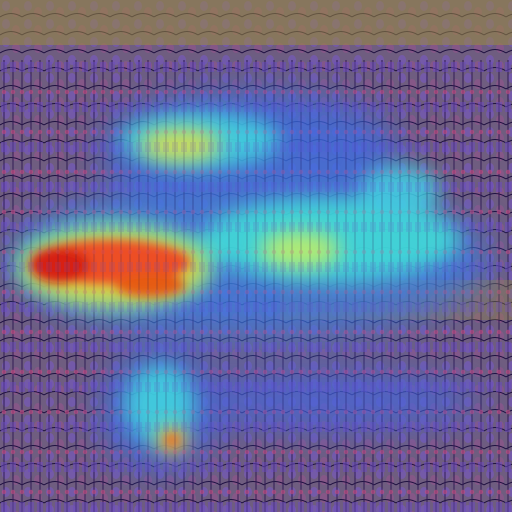  What do you see at coordinates (256, 22) in the screenshot?
I see `olive-top` at bounding box center [256, 22].